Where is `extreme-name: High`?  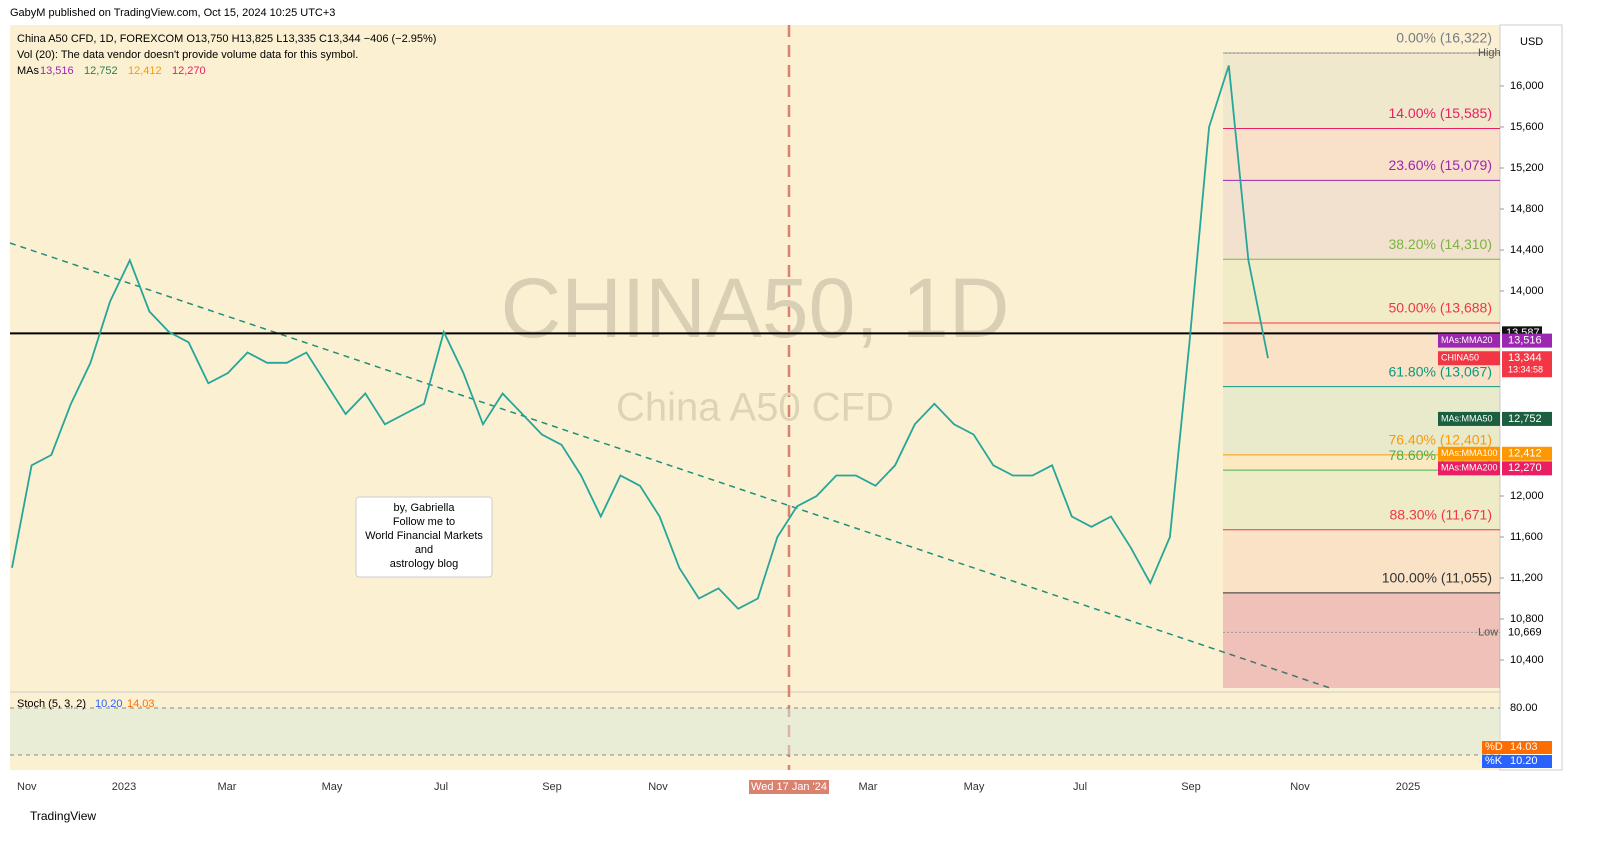 extreme-name: High is located at coordinates (1489, 53).